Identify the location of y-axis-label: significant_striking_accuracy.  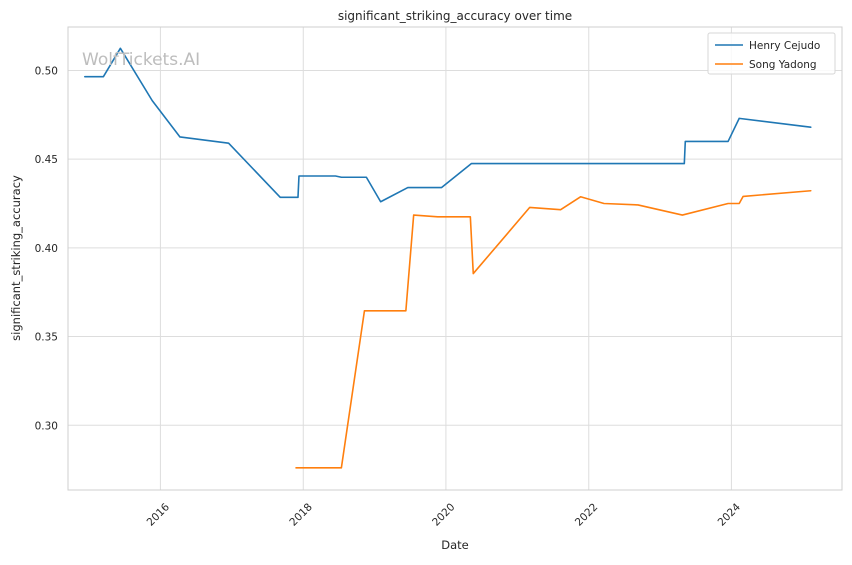
(16, 258).